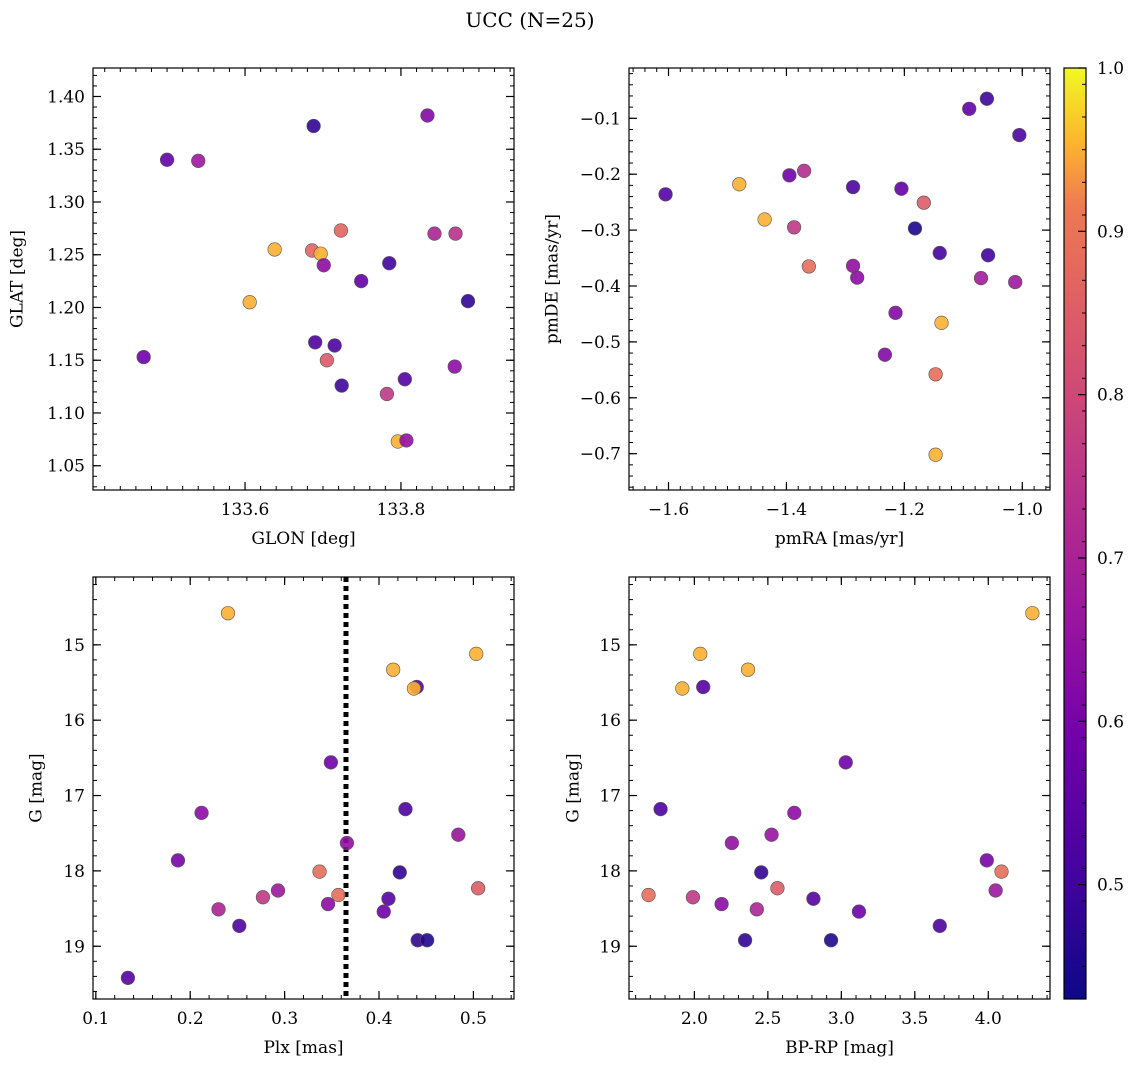 The height and width of the screenshot is (1067, 1136). Describe the element at coordinates (839, 279) in the screenshot. I see `plot-frame` at that location.